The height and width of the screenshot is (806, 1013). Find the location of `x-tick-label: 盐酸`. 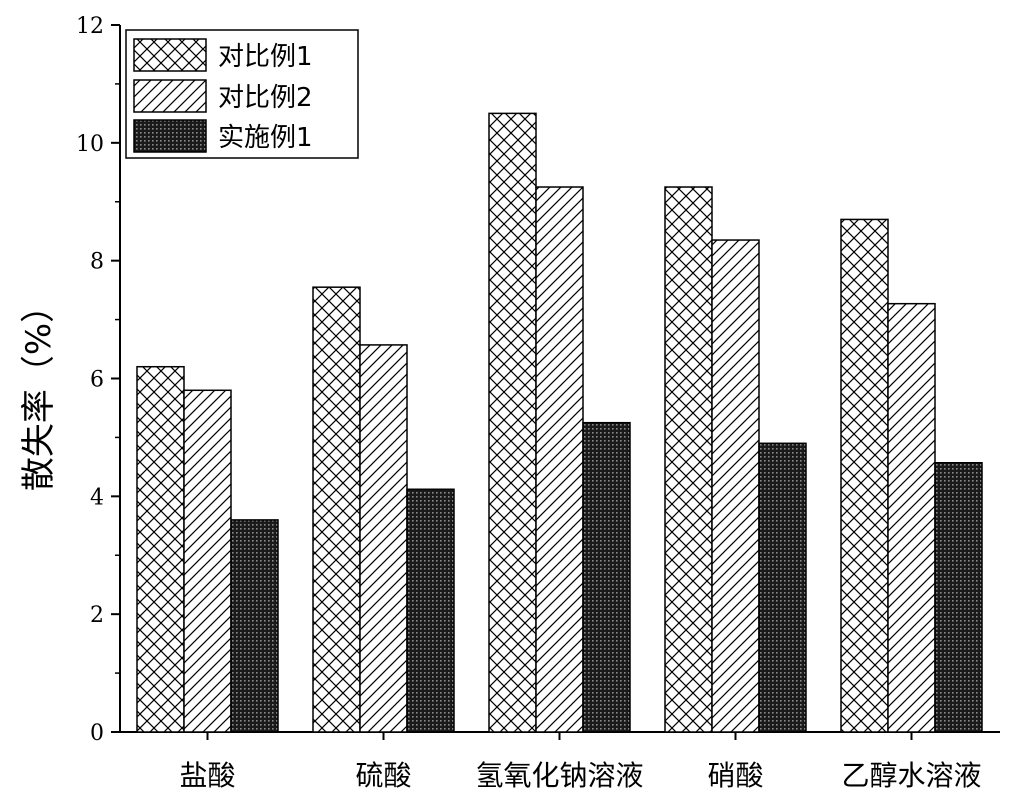

x-tick-label: 盐酸 is located at coordinates (207, 775).